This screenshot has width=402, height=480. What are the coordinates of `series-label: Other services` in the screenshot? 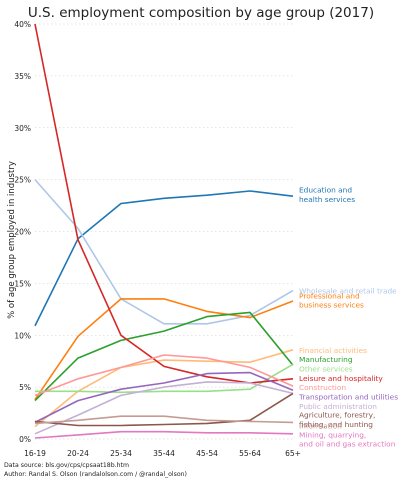 It's located at (326, 368).